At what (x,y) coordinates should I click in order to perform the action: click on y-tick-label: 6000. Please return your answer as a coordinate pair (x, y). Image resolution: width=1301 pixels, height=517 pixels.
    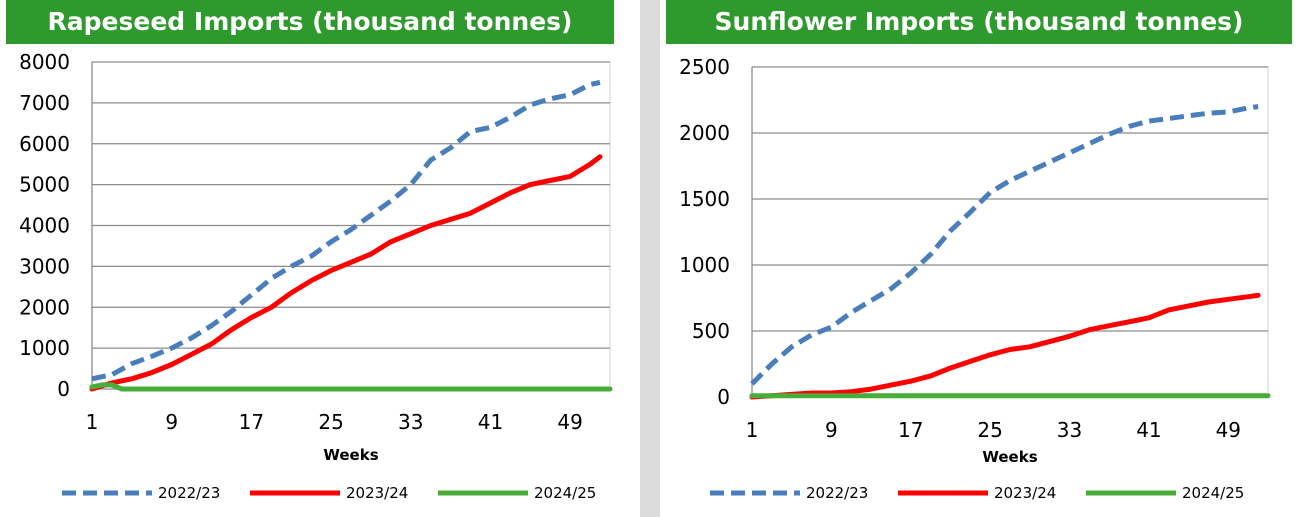
    Looking at the image, I should click on (44, 144).